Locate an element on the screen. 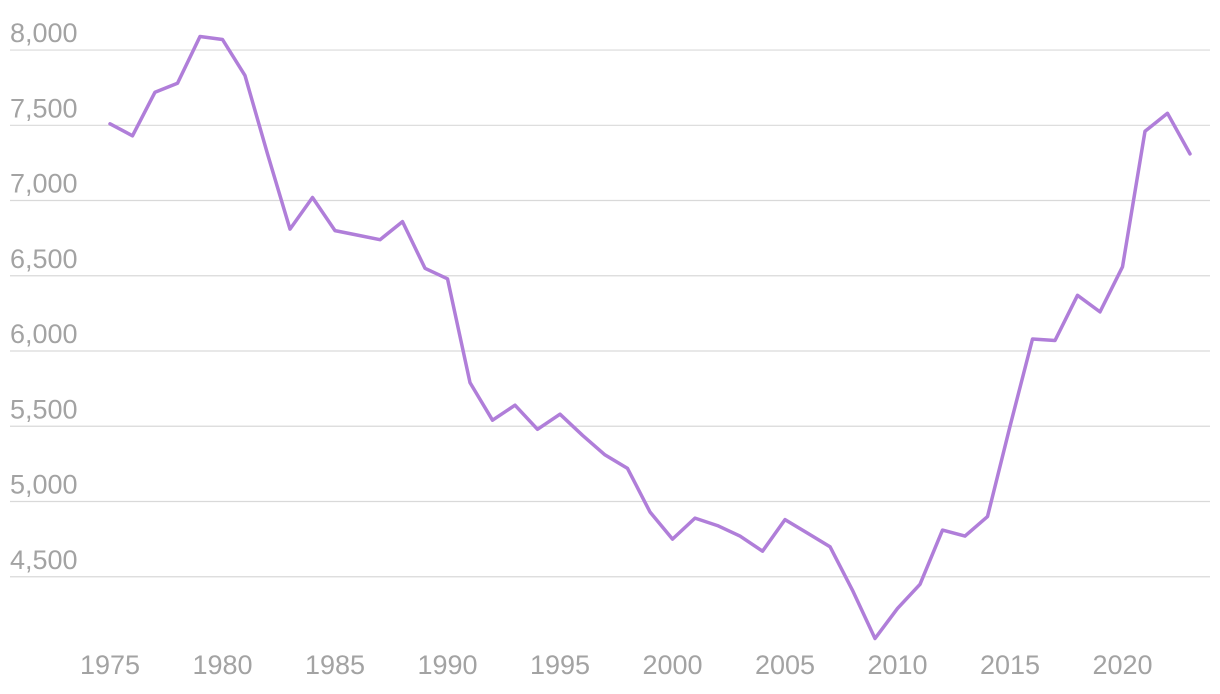 This screenshot has height=694, width=1220. x-tick-label: 2010 is located at coordinates (897, 665).